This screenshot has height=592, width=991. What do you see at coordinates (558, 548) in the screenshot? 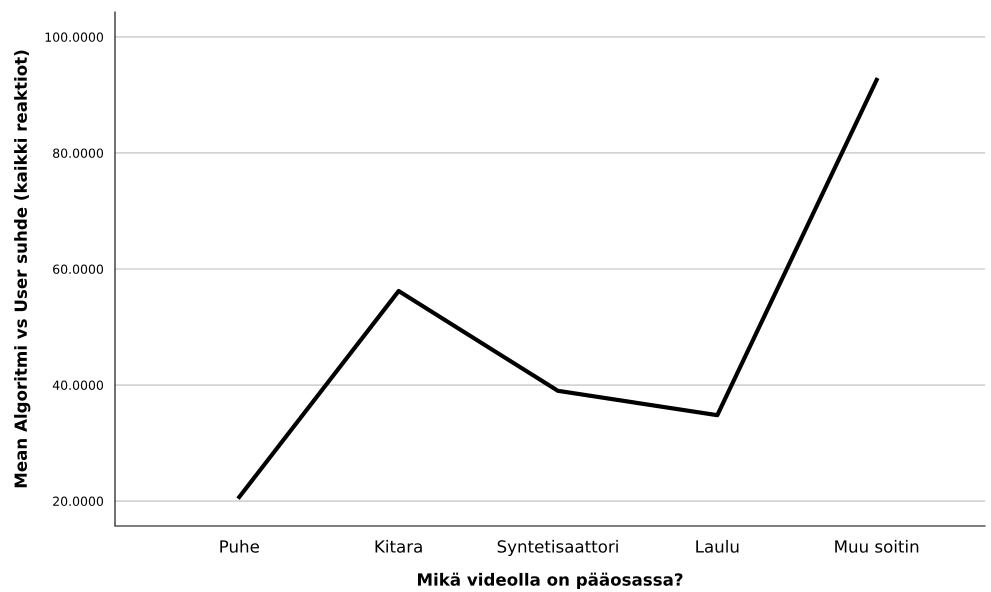
I see `x-tick-label: Syntetisaattori` at bounding box center [558, 548].